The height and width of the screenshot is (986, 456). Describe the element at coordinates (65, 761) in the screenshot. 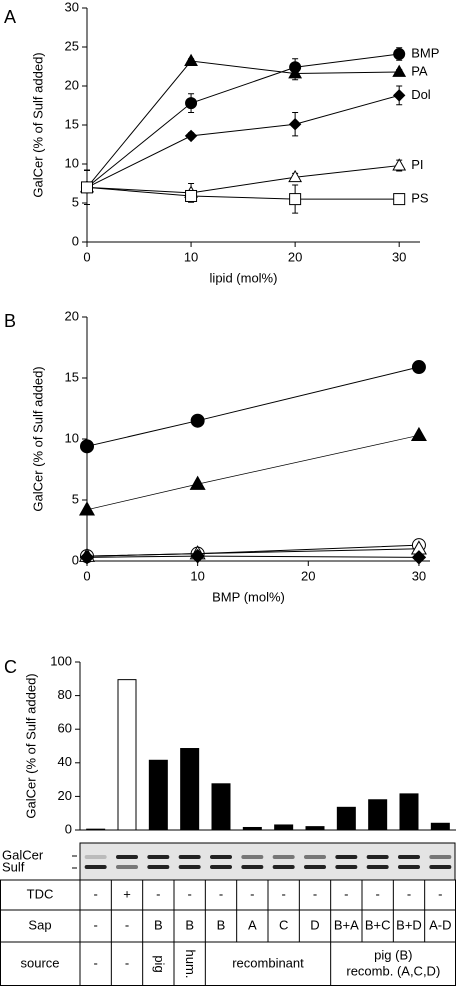

I see `y-tick-label: 40` at that location.